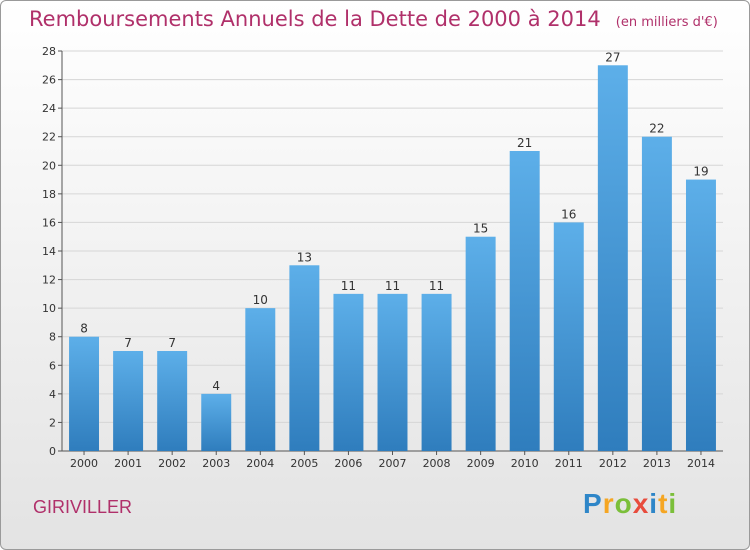 The image size is (750, 550). Describe the element at coordinates (260, 379) in the screenshot. I see `bar-2004` at that location.